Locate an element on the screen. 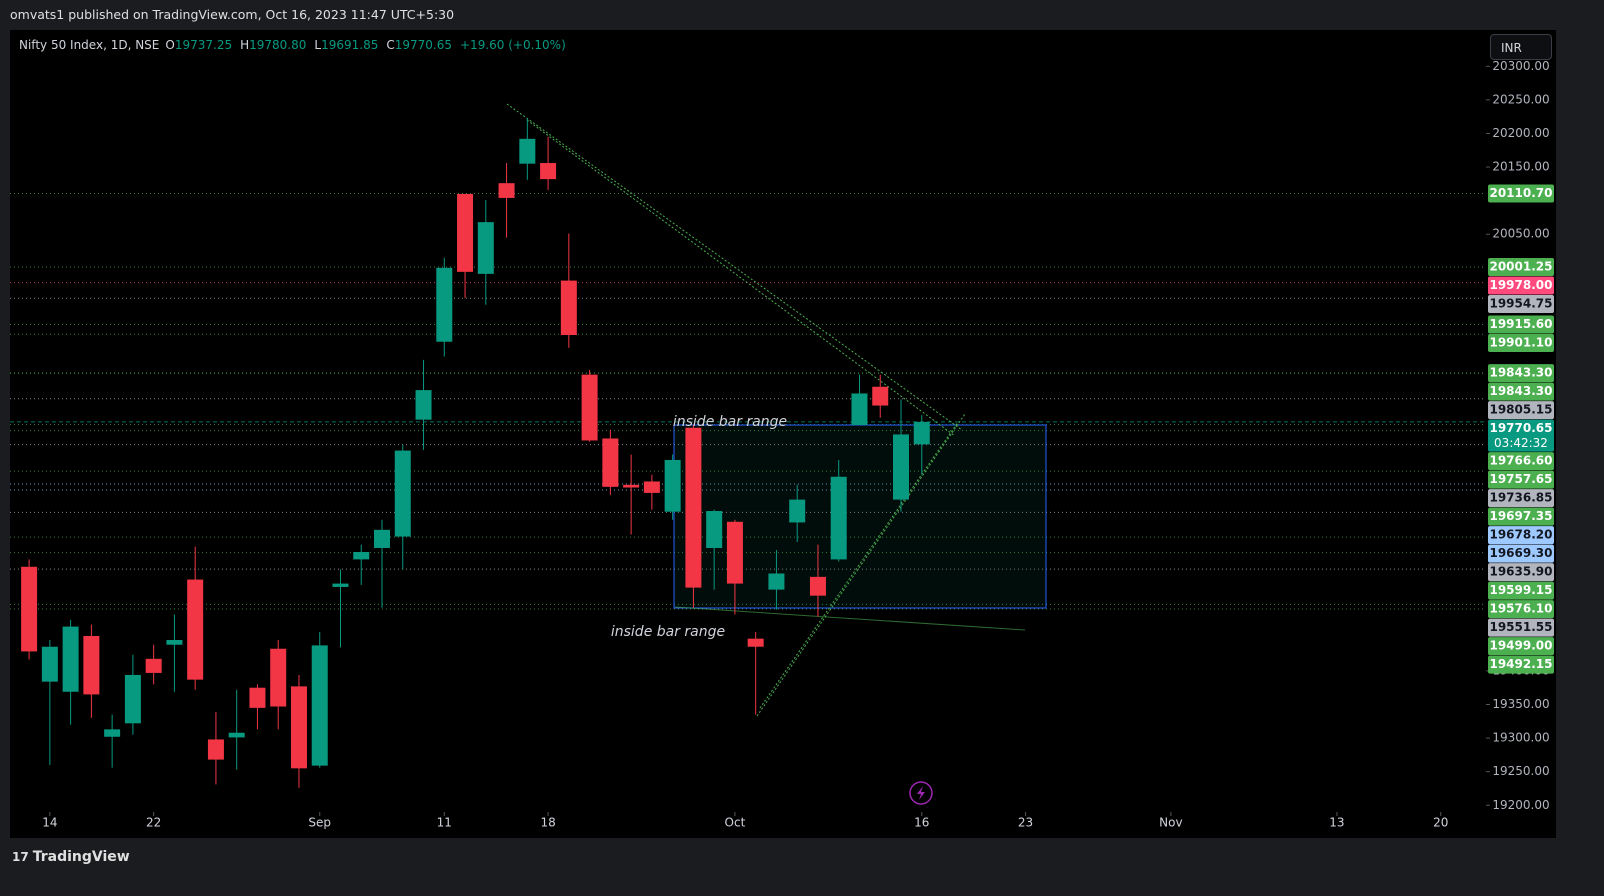  price-badge-label: 20001.25 is located at coordinates (1520, 266).